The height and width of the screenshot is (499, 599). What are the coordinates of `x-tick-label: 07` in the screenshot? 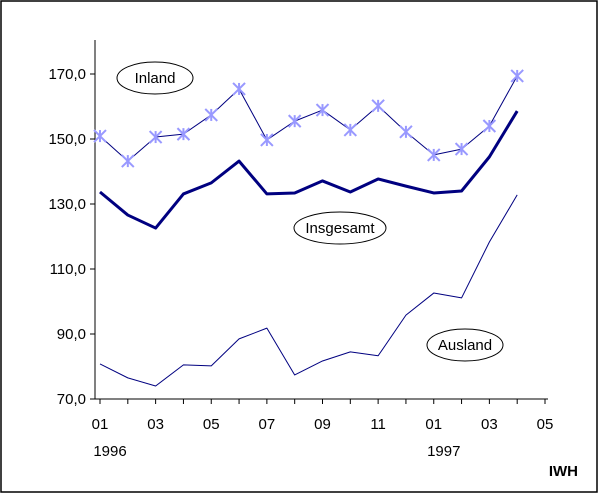 It's located at (267, 424).